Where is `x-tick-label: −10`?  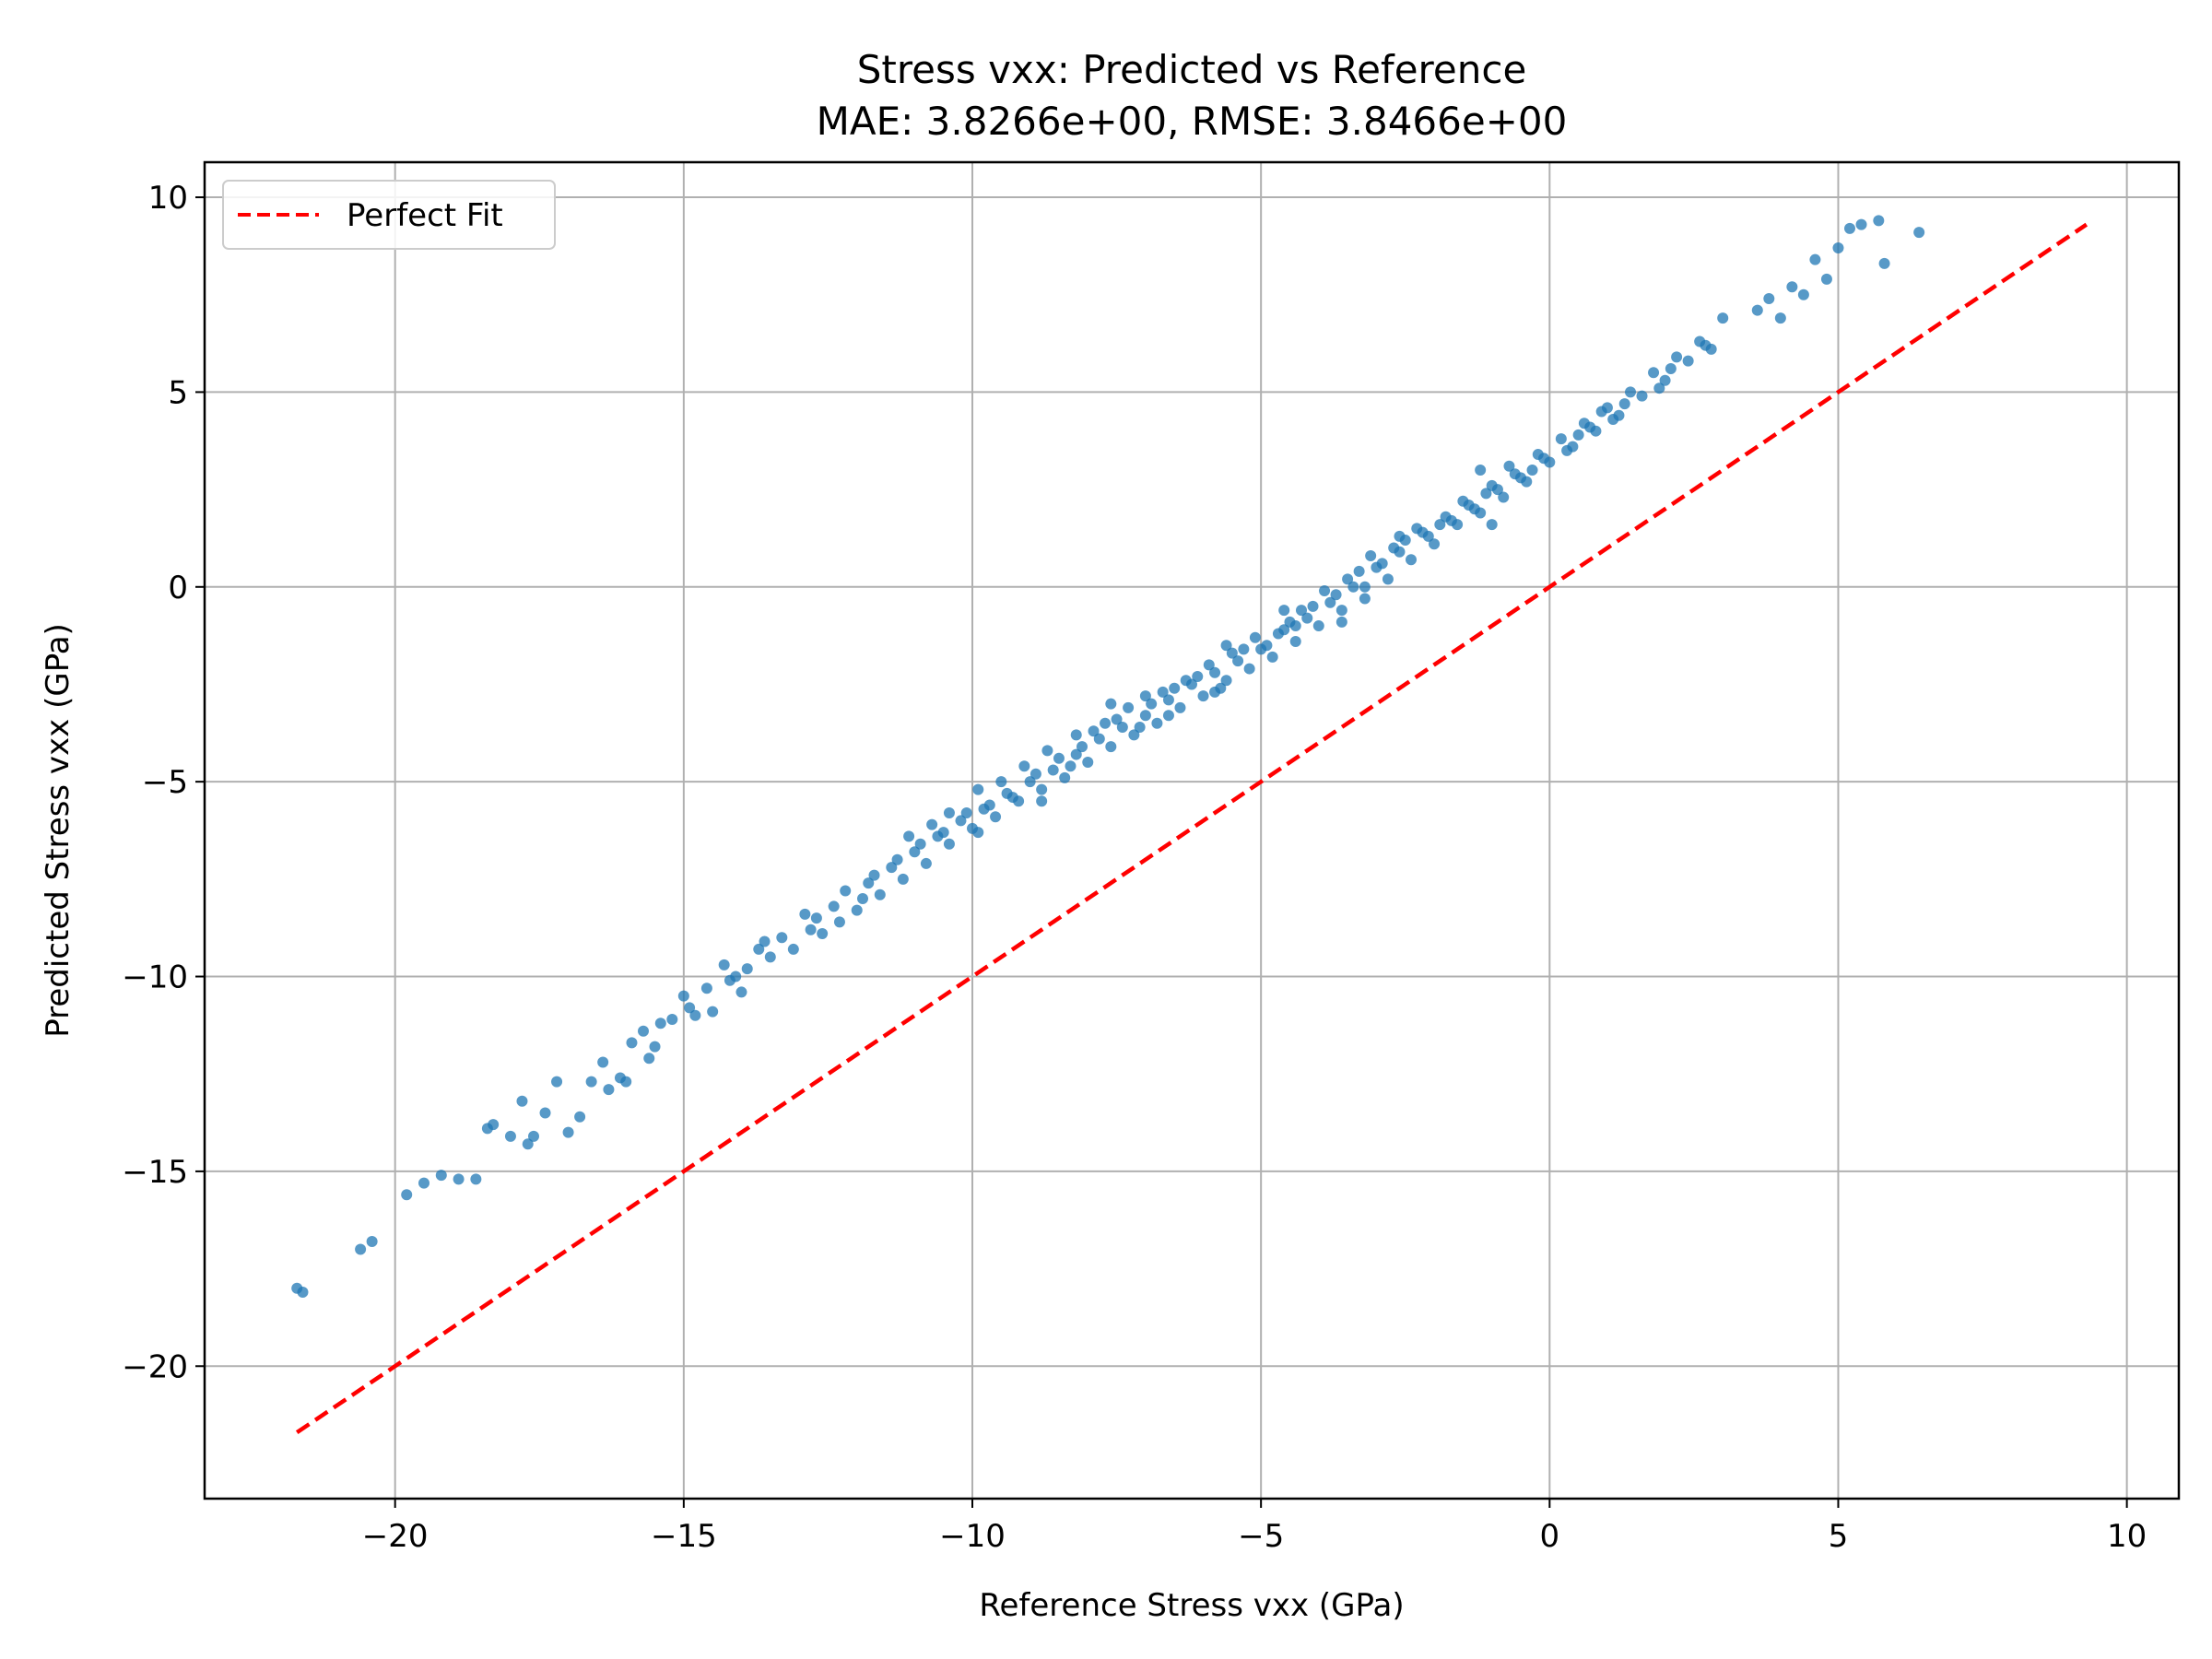 x-tick-label: −10 is located at coordinates (972, 1536).